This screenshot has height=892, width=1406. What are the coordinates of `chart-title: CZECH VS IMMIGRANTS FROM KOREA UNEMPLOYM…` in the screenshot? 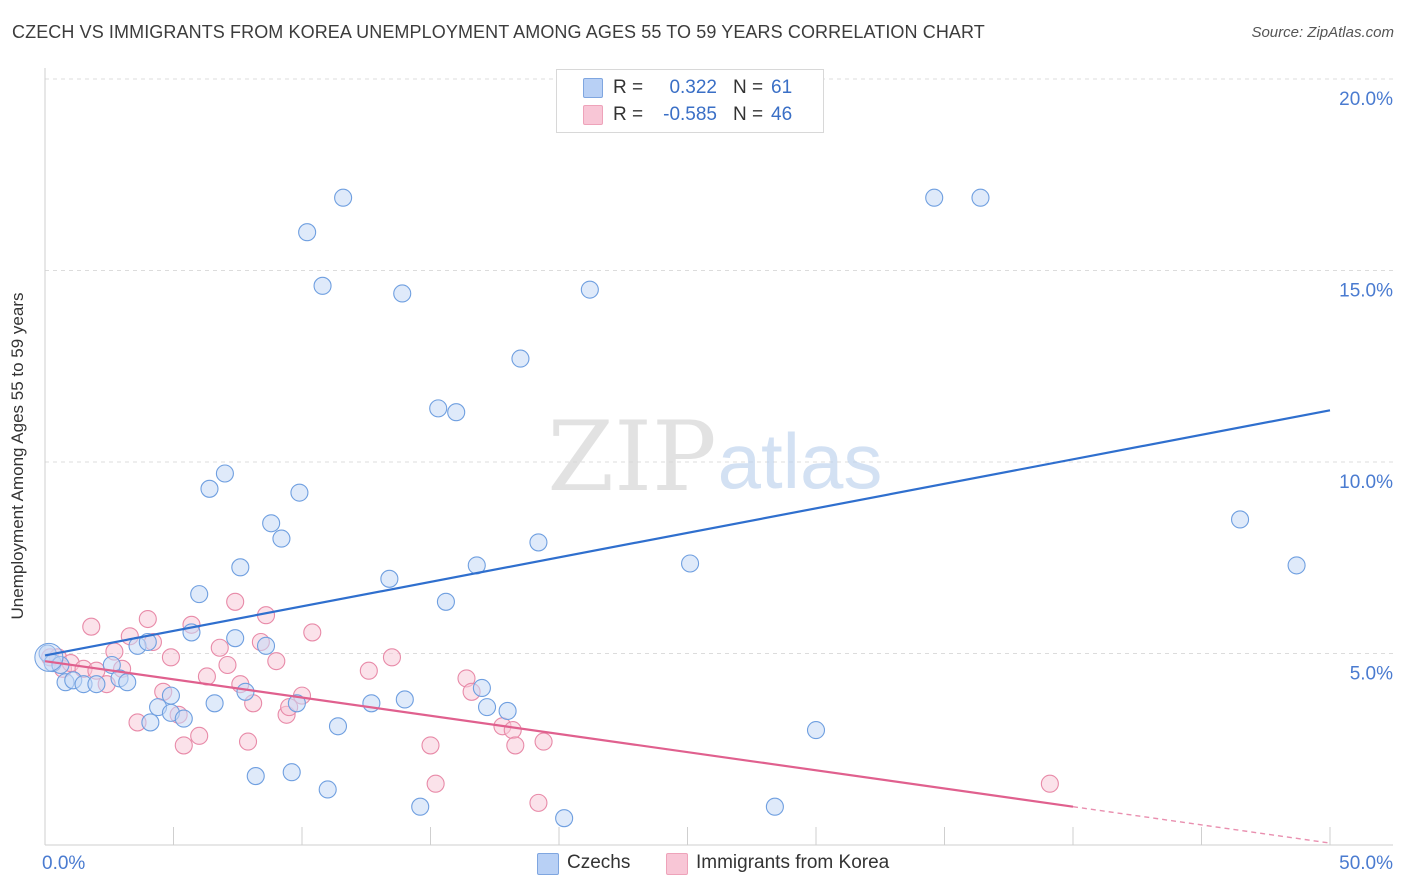 It's located at (498, 32).